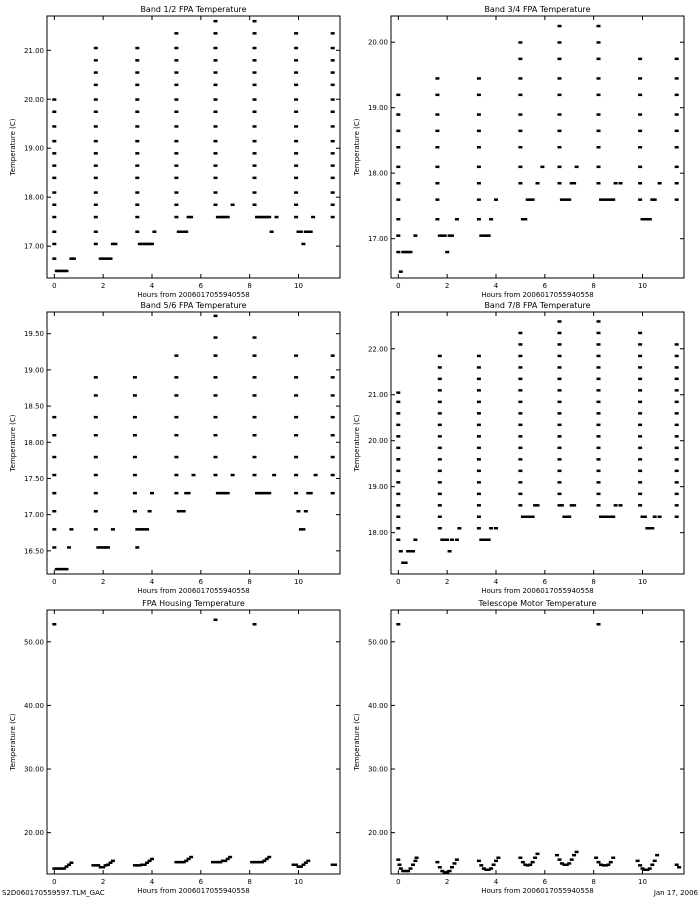  Describe the element at coordinates (357, 147) in the screenshot. I see `y-axis-label: Temperature (C)` at that location.